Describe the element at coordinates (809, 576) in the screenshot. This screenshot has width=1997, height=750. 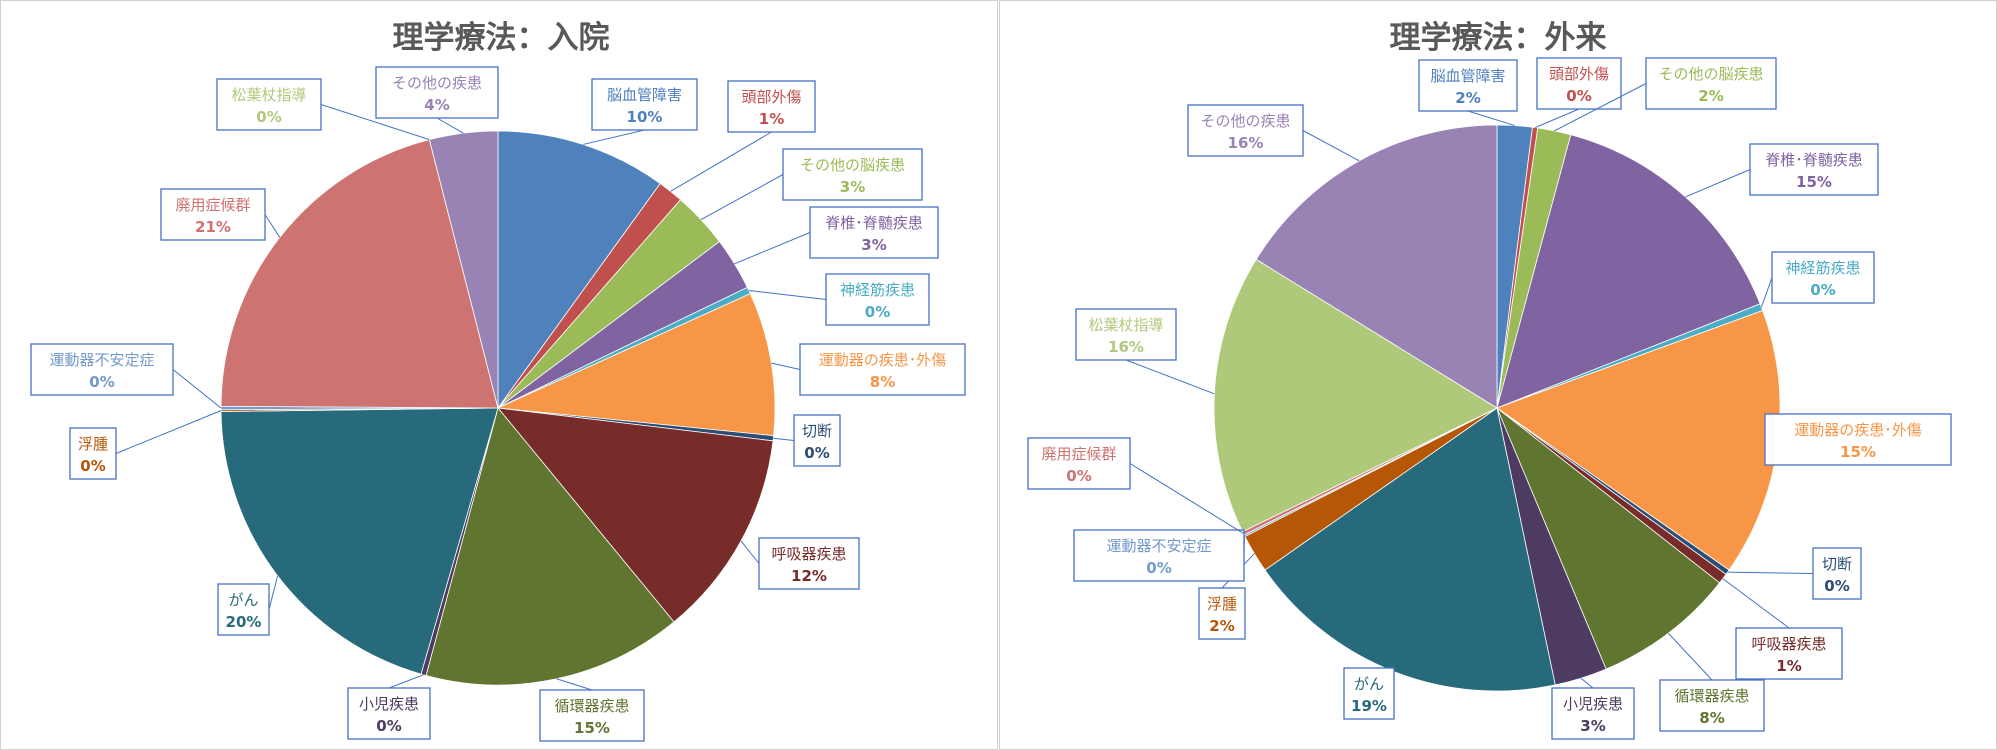
I see `slice-percent-label: 12%` at that location.